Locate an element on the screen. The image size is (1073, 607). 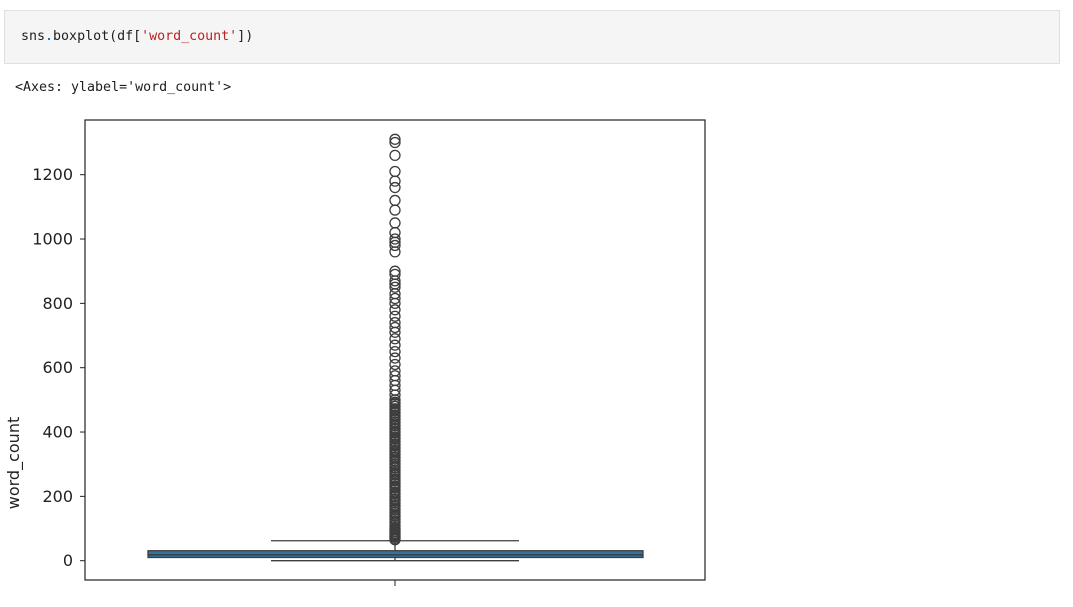
y-tick-label: 400 is located at coordinates (57, 432).